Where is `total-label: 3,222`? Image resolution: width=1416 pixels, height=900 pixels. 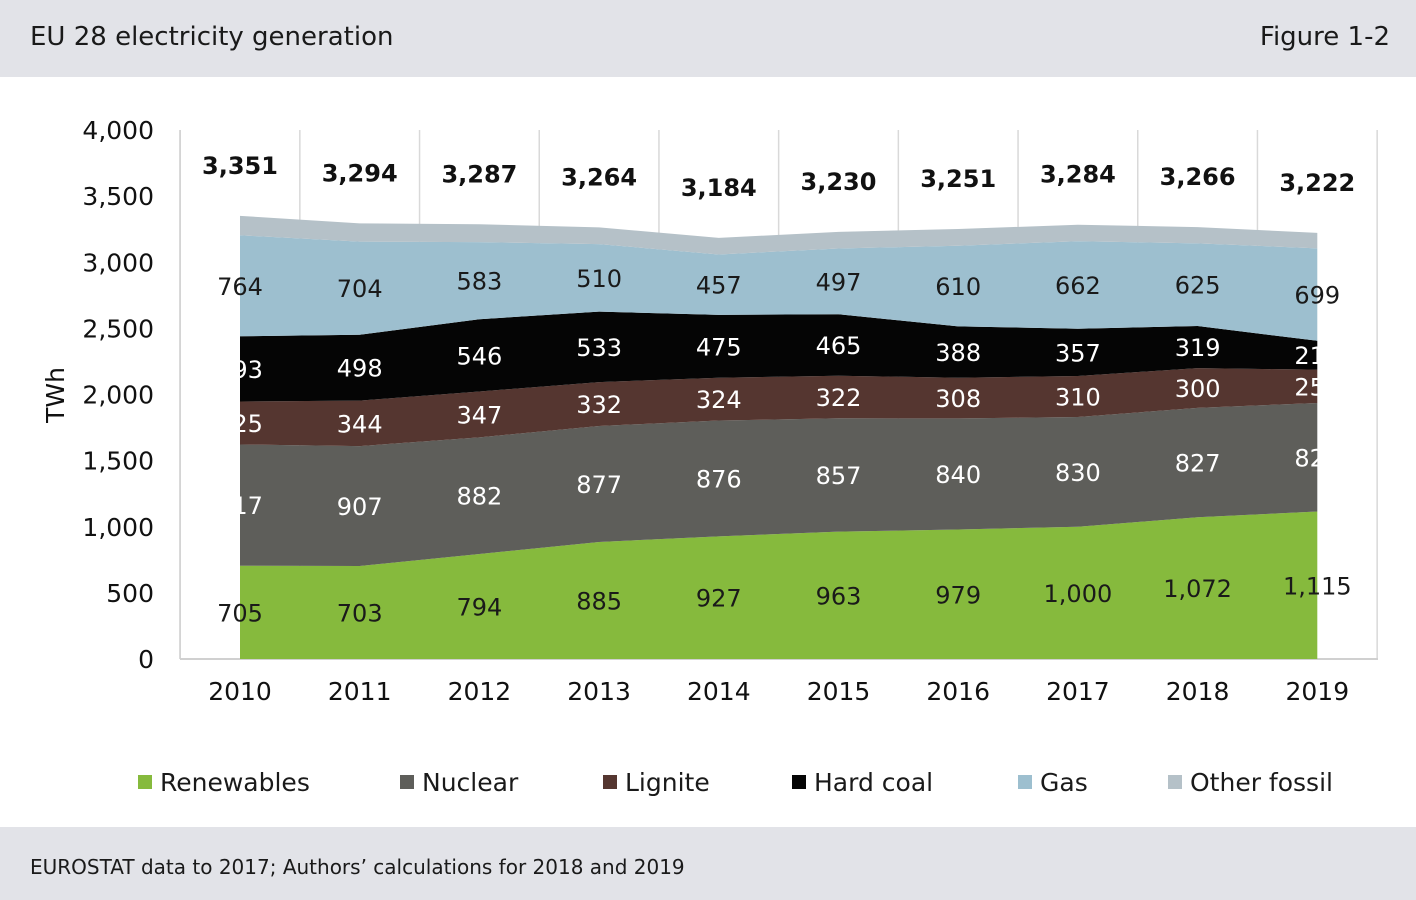
total-label: 3,222 is located at coordinates (1317, 183).